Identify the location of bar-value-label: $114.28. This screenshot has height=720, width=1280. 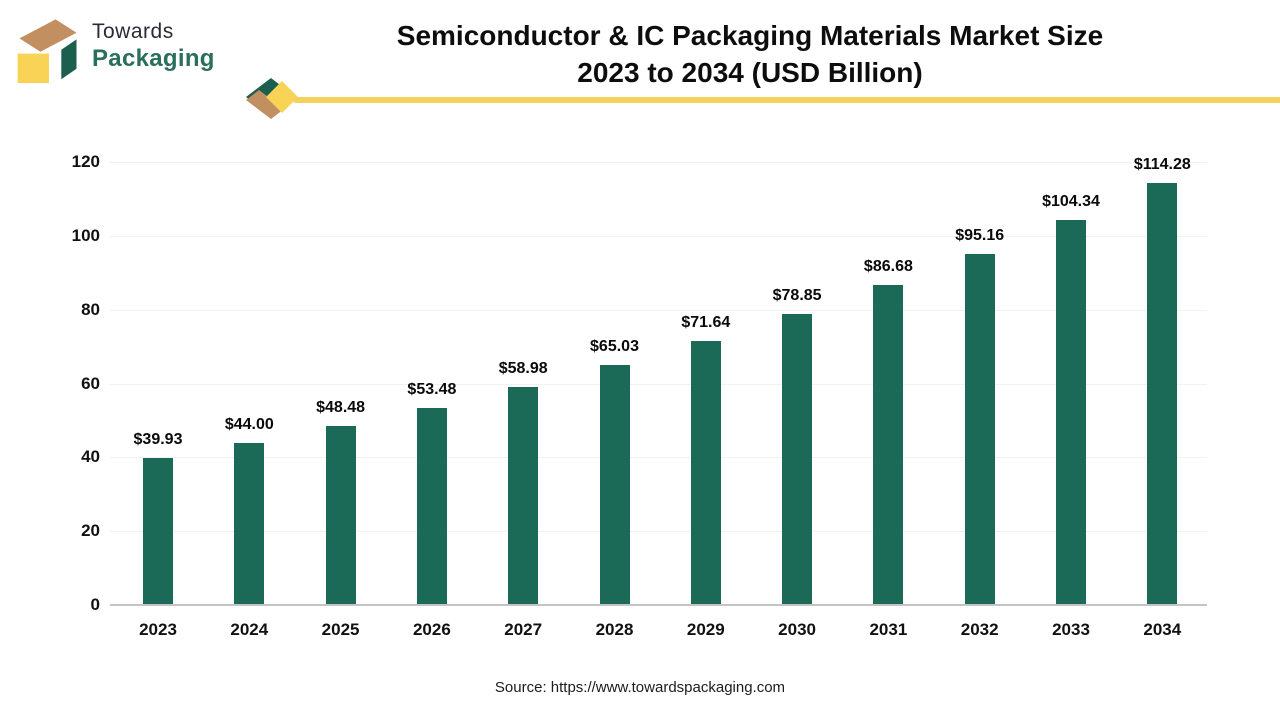
(1162, 165).